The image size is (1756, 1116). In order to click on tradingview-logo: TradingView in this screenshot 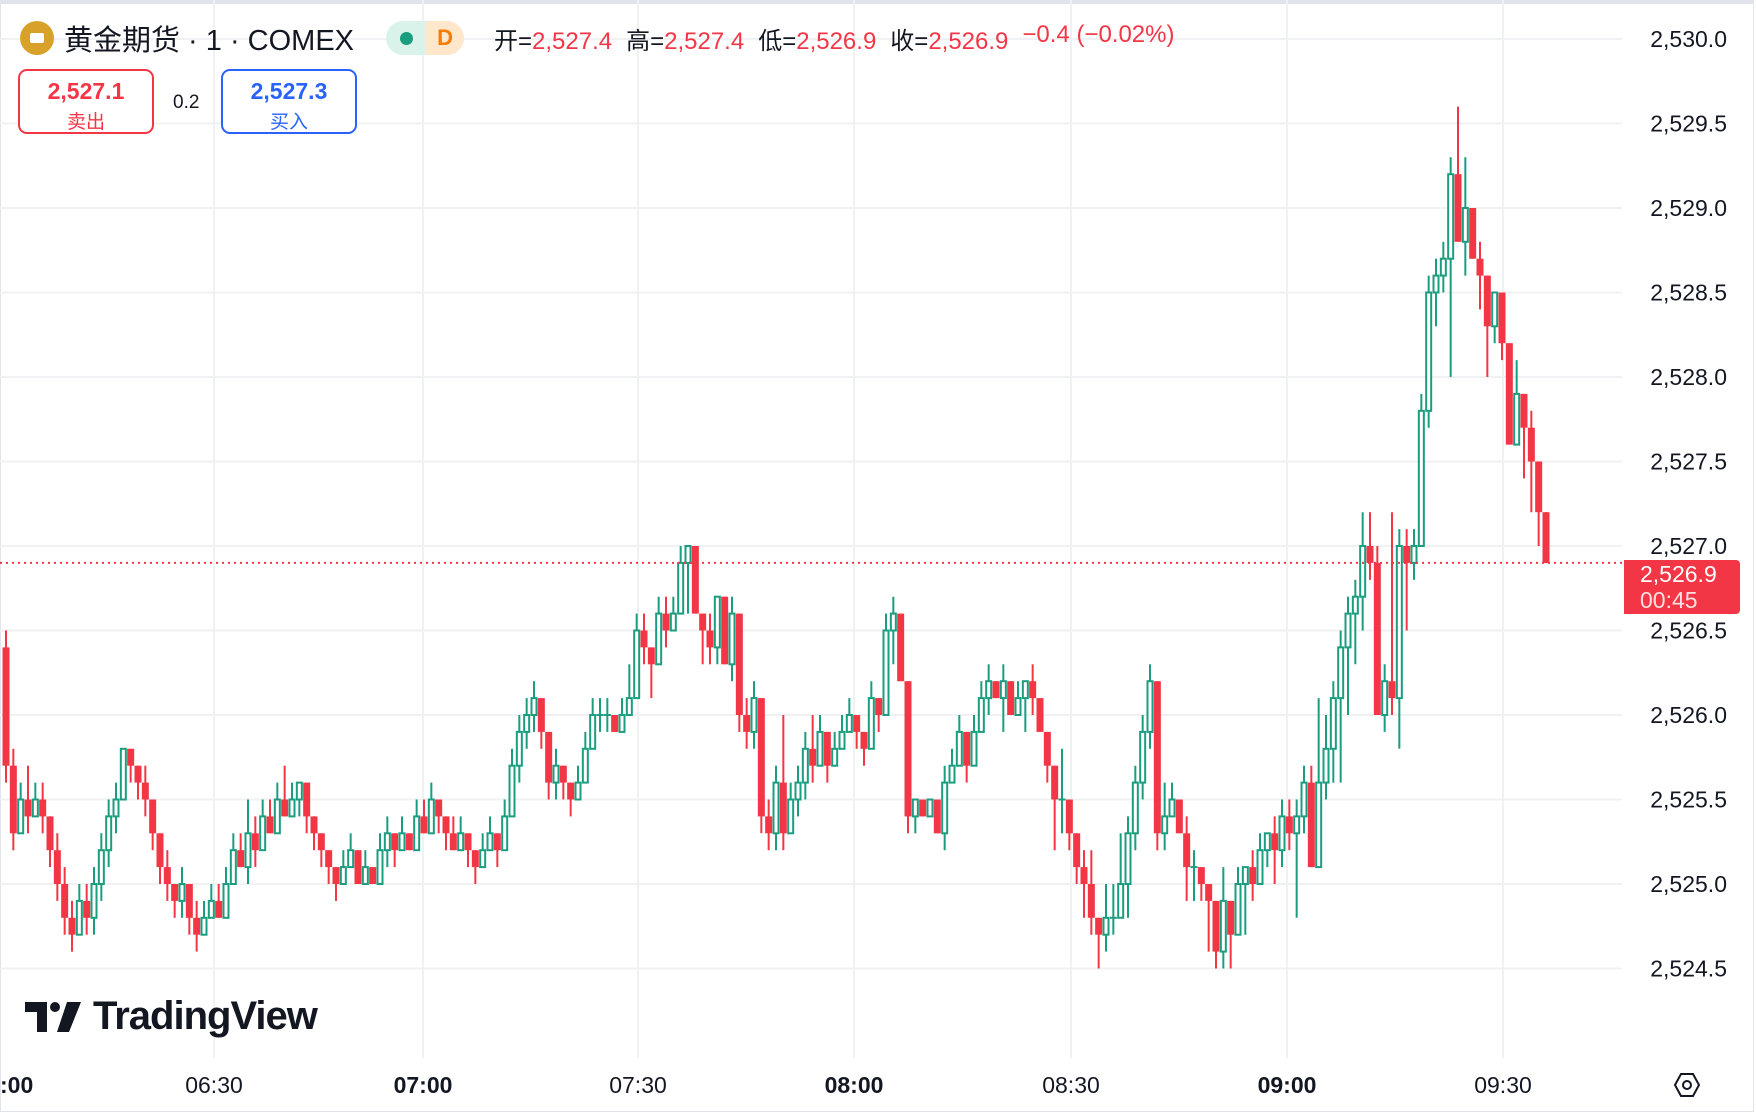, I will do `click(171, 1016)`.